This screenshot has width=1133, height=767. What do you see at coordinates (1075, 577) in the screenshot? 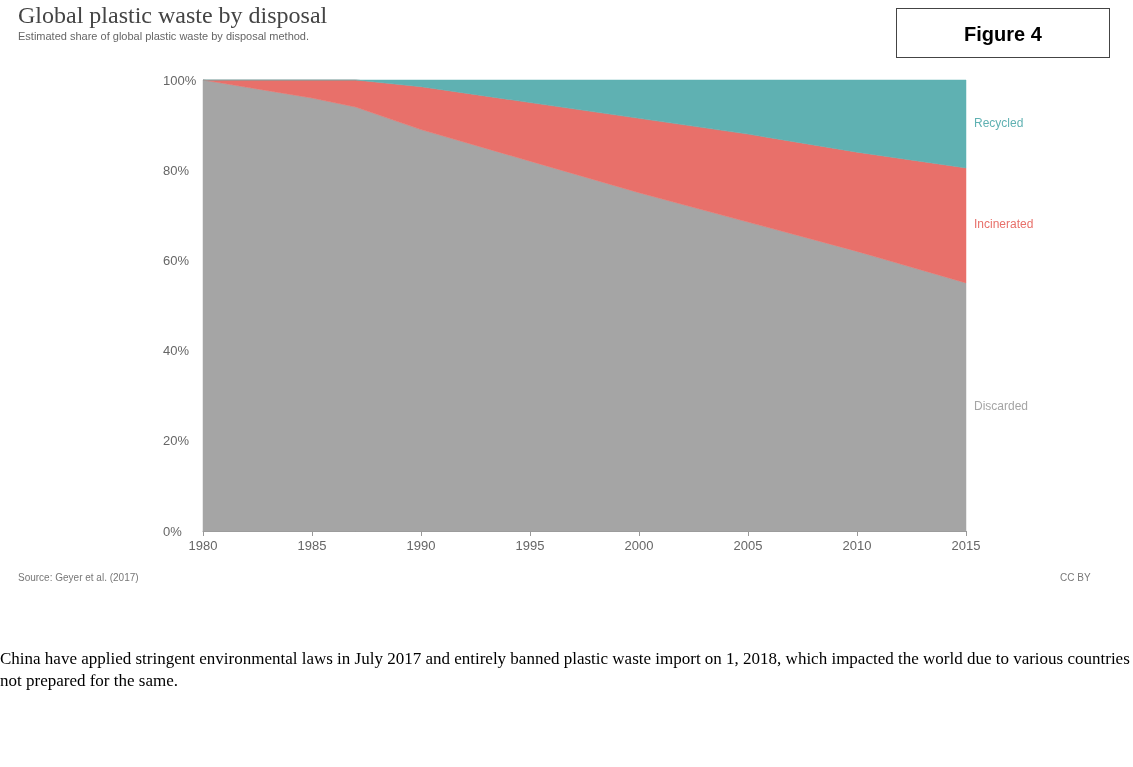
I see `text: CC BY` at bounding box center [1075, 577].